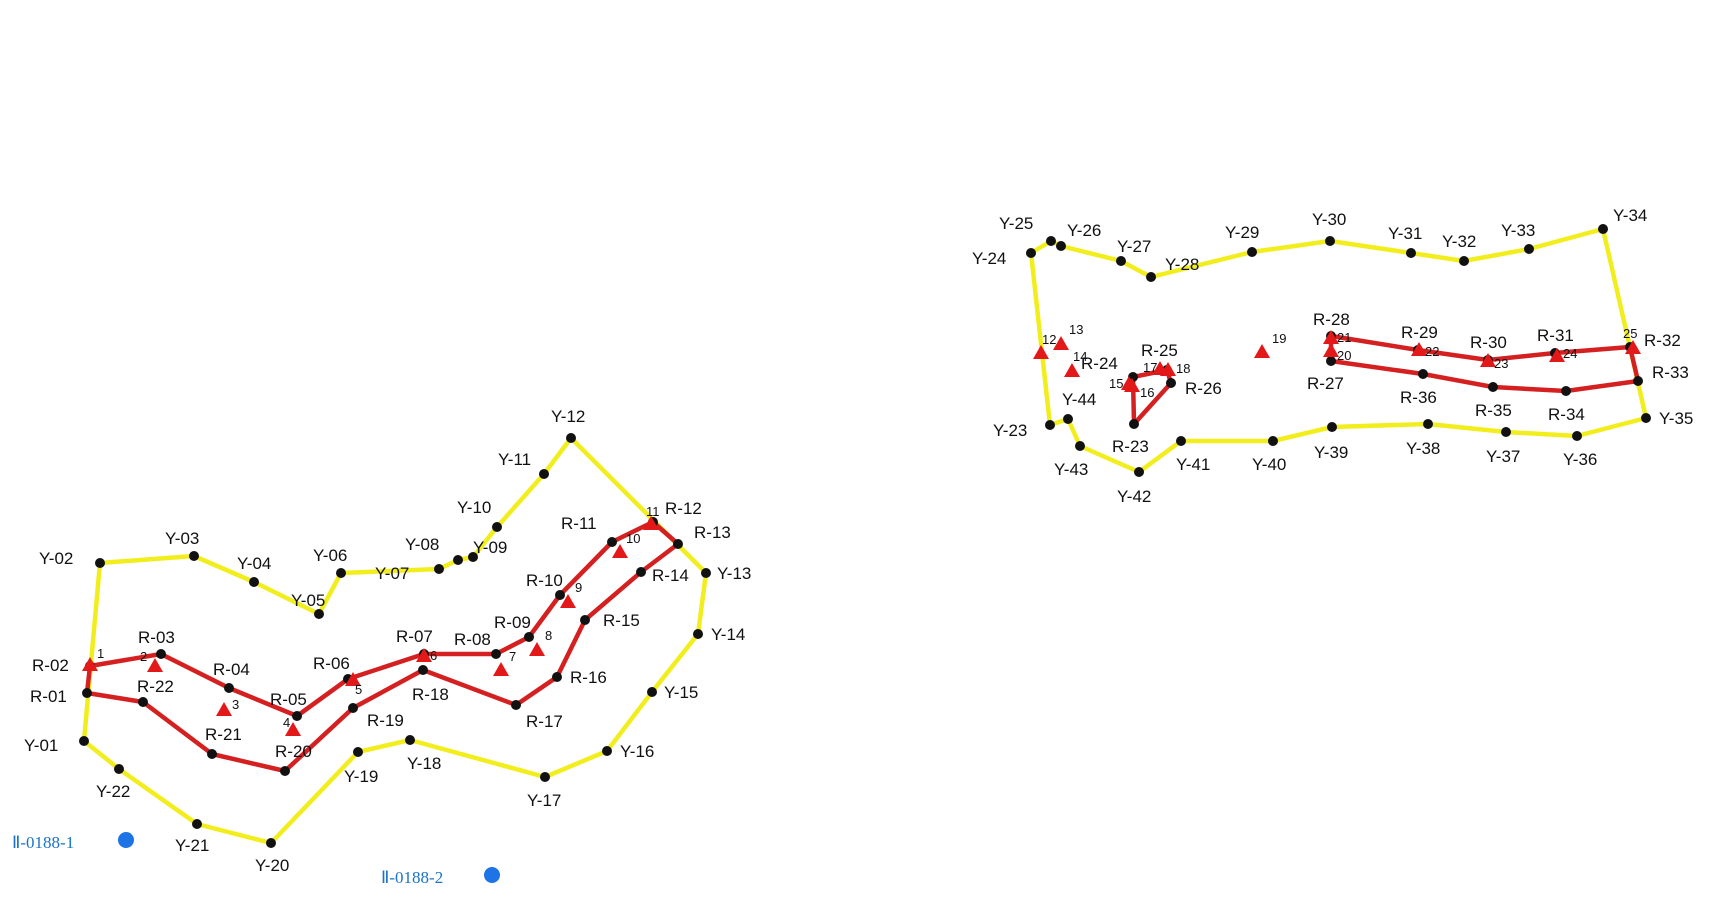  What do you see at coordinates (1134, 246) in the screenshot?
I see `point-label-y-27: Y-27` at bounding box center [1134, 246].